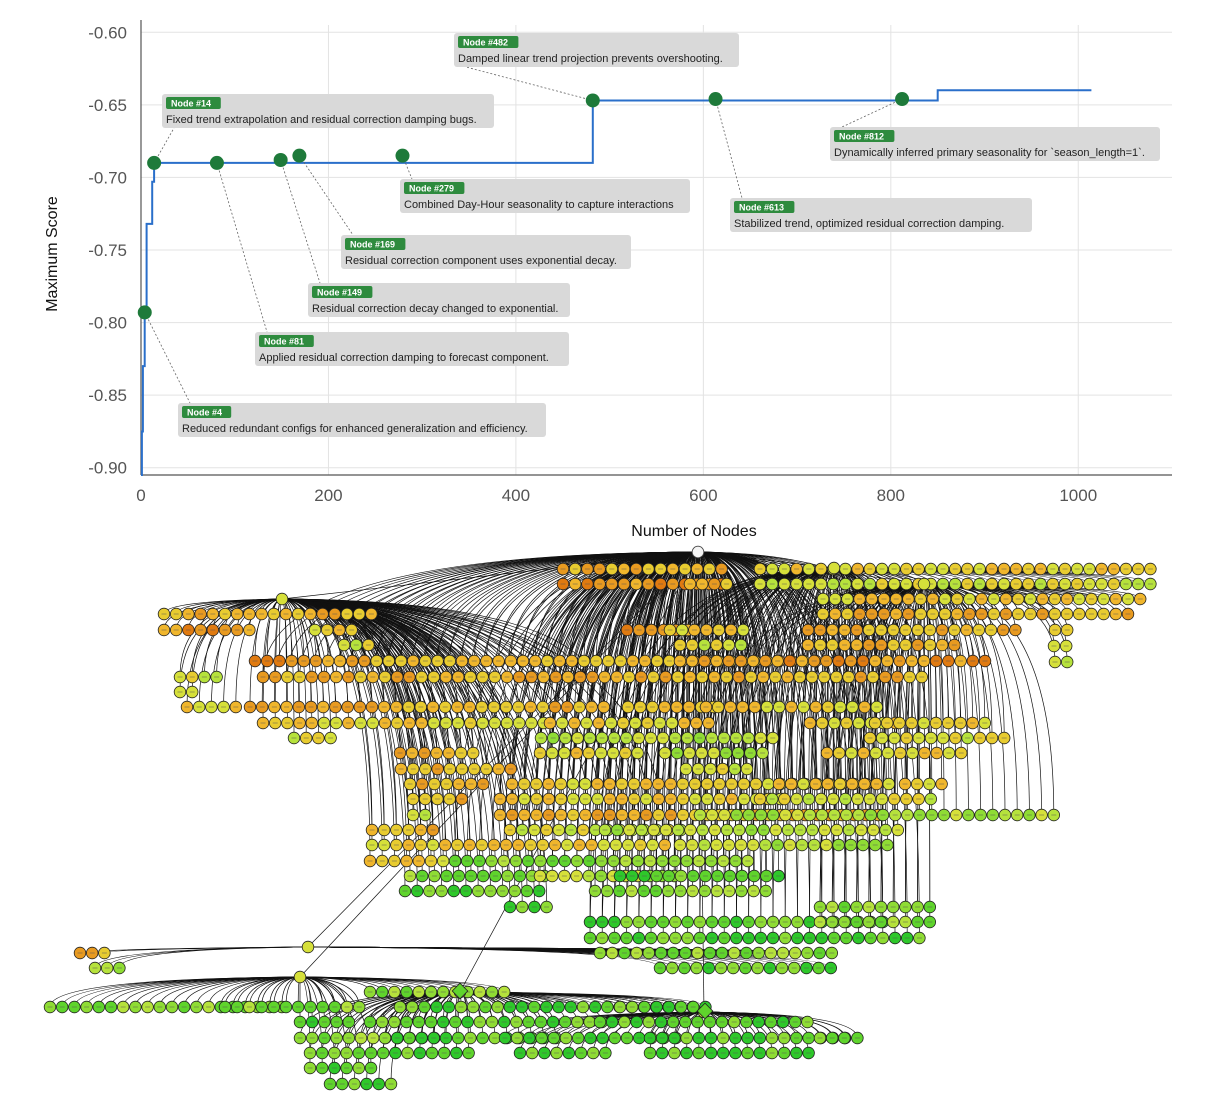  What do you see at coordinates (107, 468) in the screenshot?
I see `y-tick-label: -0.90` at bounding box center [107, 468].